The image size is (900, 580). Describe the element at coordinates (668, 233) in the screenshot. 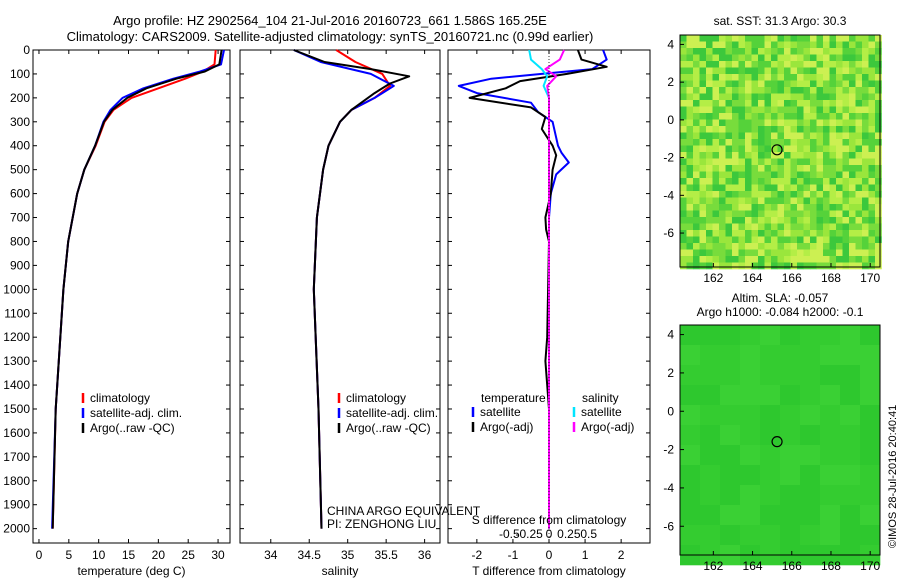

I see `sst_map-y-tick-label: -6` at that location.